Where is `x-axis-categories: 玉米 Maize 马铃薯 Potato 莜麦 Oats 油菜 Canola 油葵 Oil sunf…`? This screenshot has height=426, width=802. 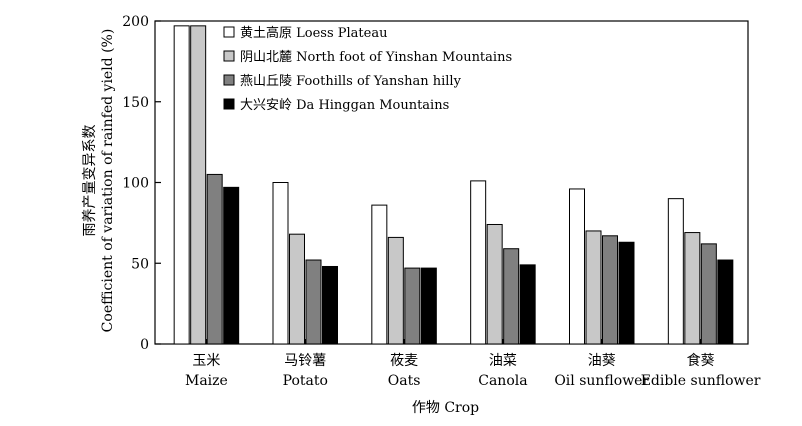 x-axis-categories: 玉米 Maize 马铃薯 Potato 莜麦 Oats 油菜 Canola 油葵 Oil sunf… is located at coordinates (473, 364).